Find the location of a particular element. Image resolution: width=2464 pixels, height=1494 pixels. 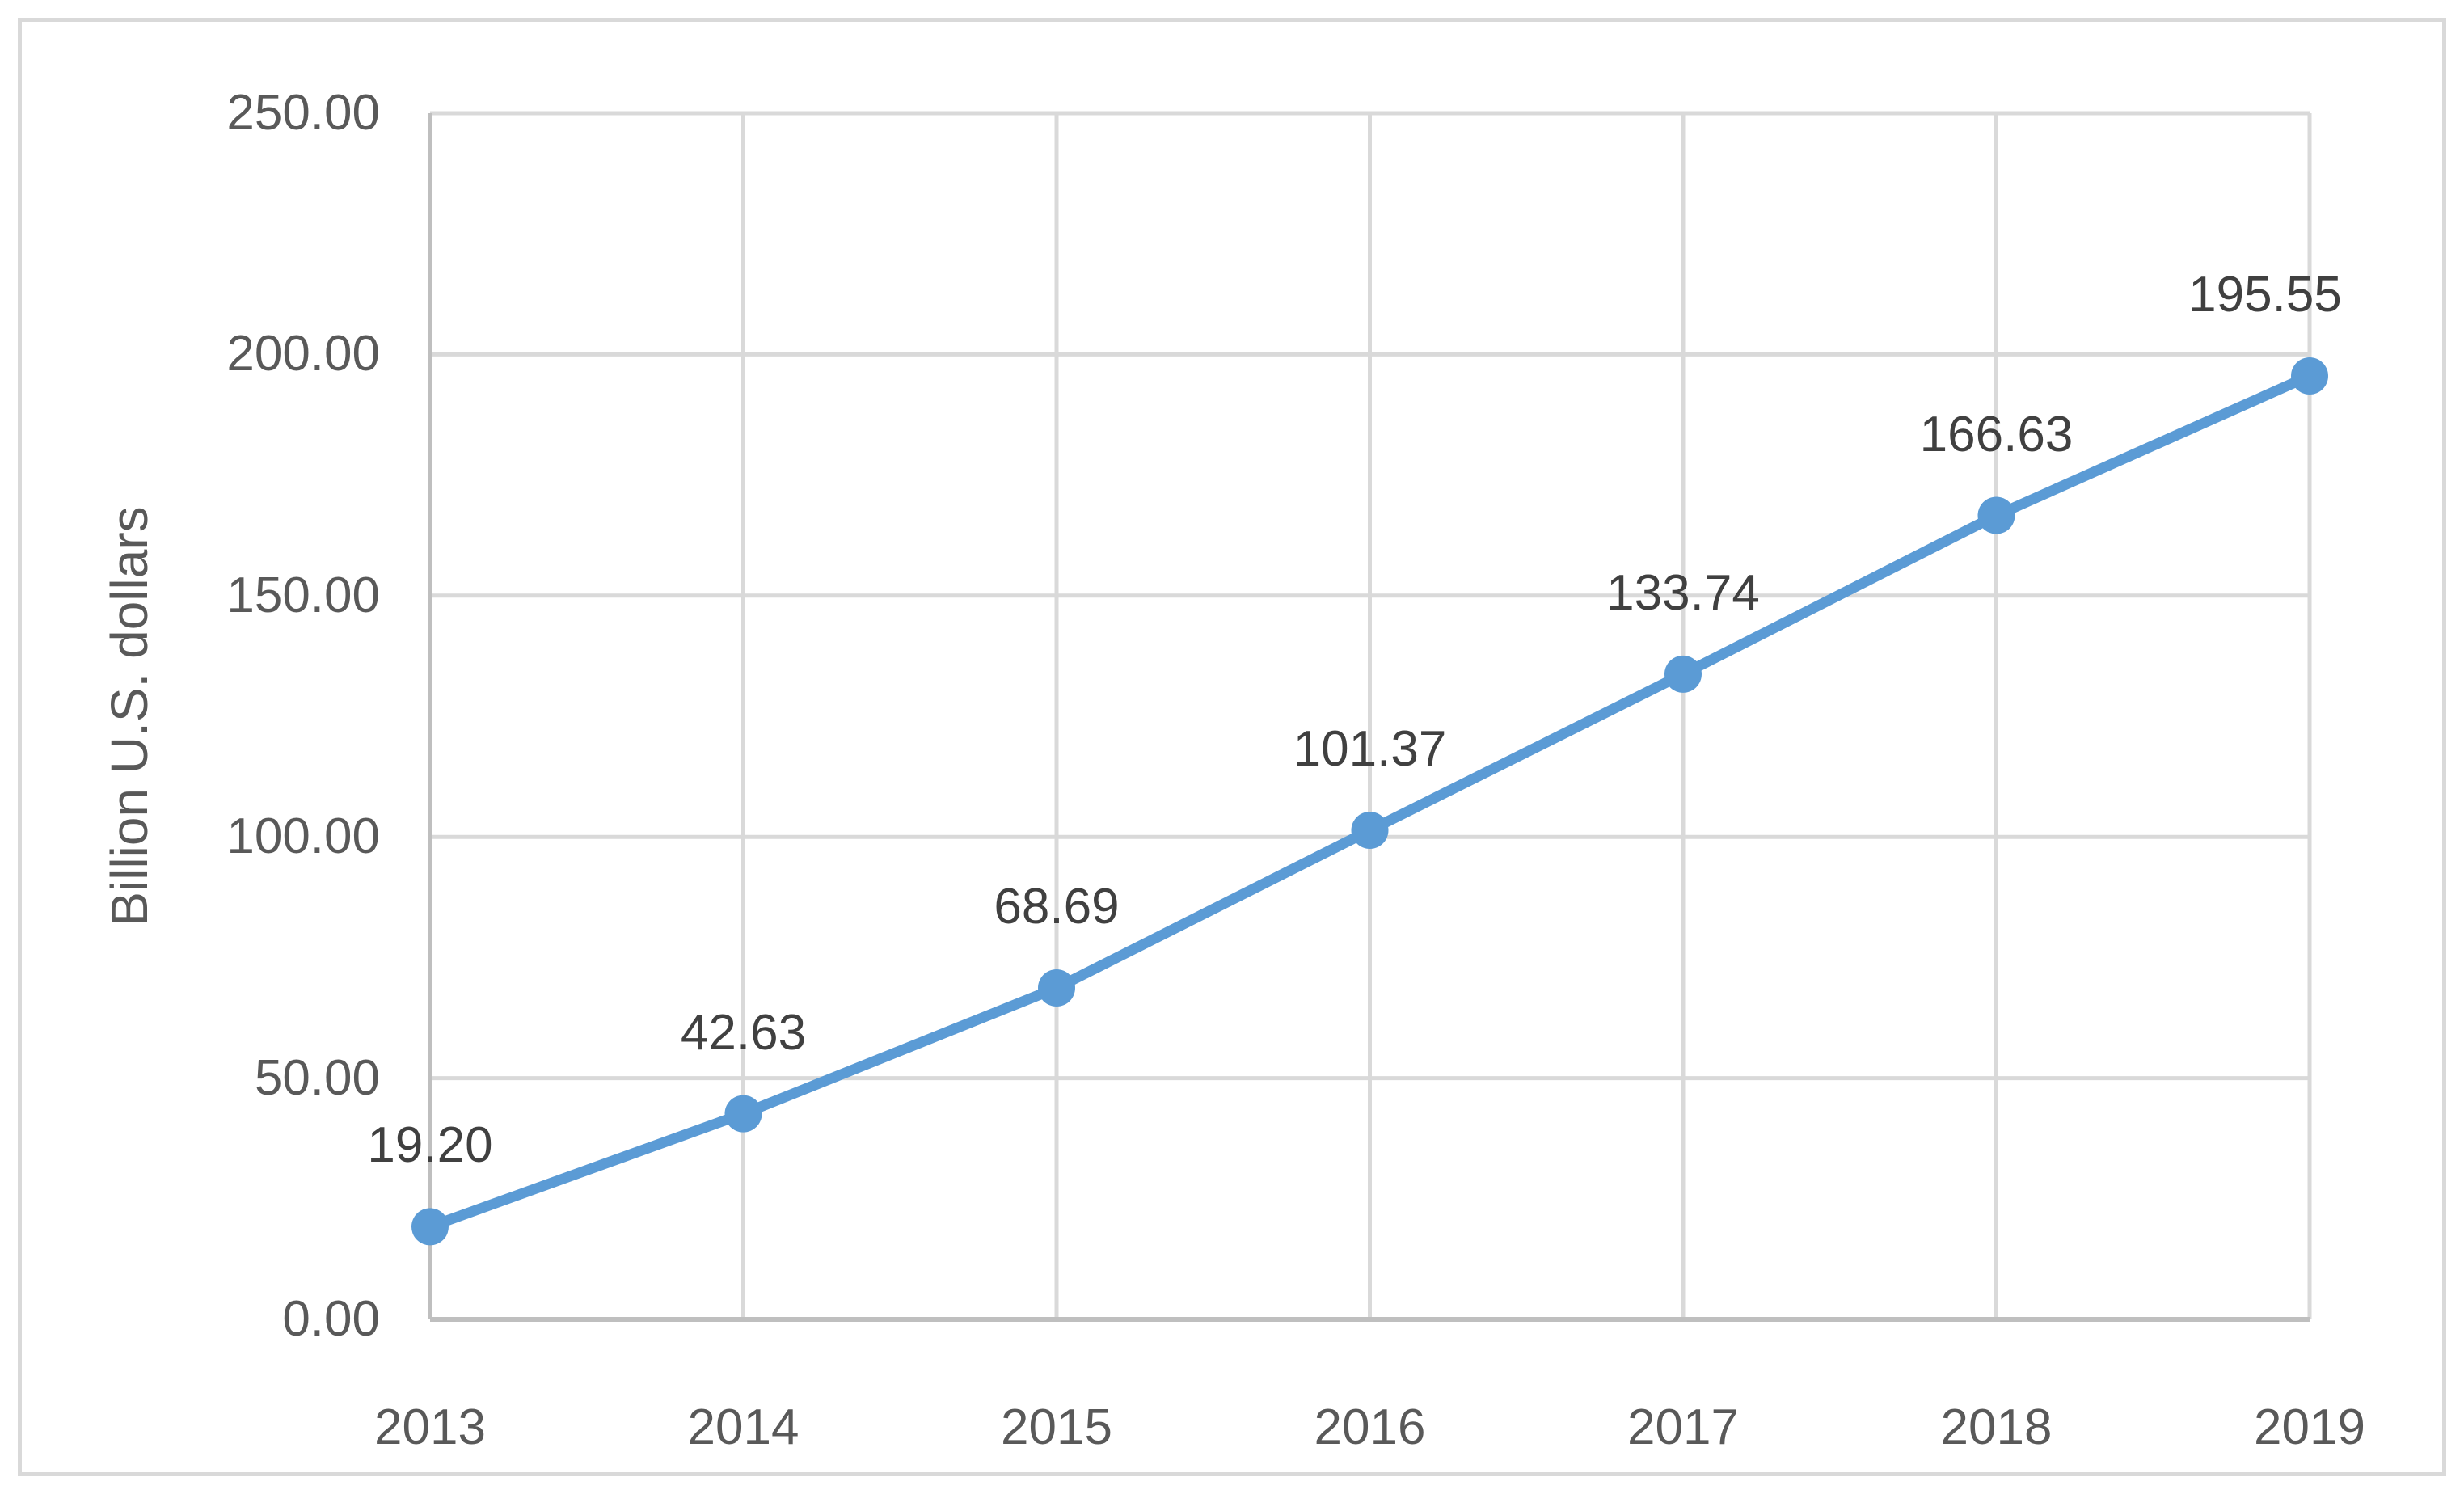

data-label: 195.55 is located at coordinates (2265, 294).